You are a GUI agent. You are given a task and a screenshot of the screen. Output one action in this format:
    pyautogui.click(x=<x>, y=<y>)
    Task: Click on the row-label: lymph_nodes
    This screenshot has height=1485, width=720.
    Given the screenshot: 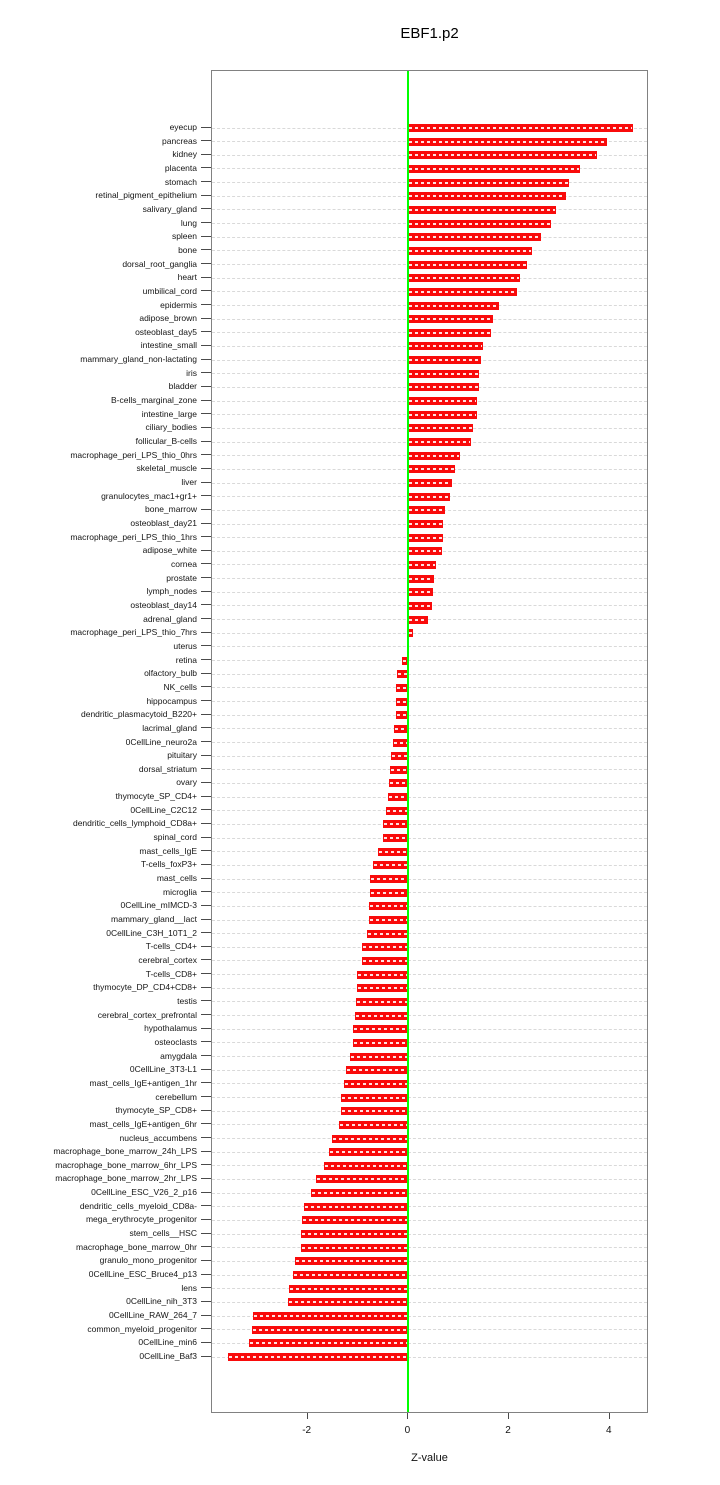 What is the action you would take?
    pyautogui.click(x=171, y=591)
    